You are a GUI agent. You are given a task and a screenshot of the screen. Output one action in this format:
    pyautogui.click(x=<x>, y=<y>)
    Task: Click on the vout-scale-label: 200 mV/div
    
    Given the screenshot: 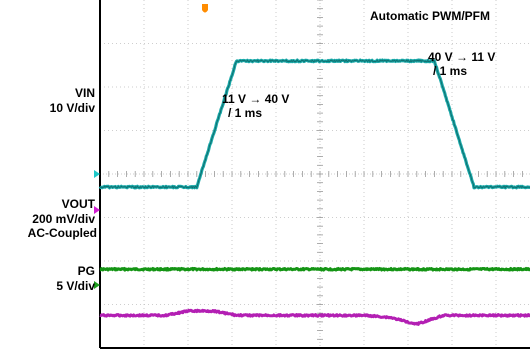 What is the action you would take?
    pyautogui.click(x=63, y=219)
    